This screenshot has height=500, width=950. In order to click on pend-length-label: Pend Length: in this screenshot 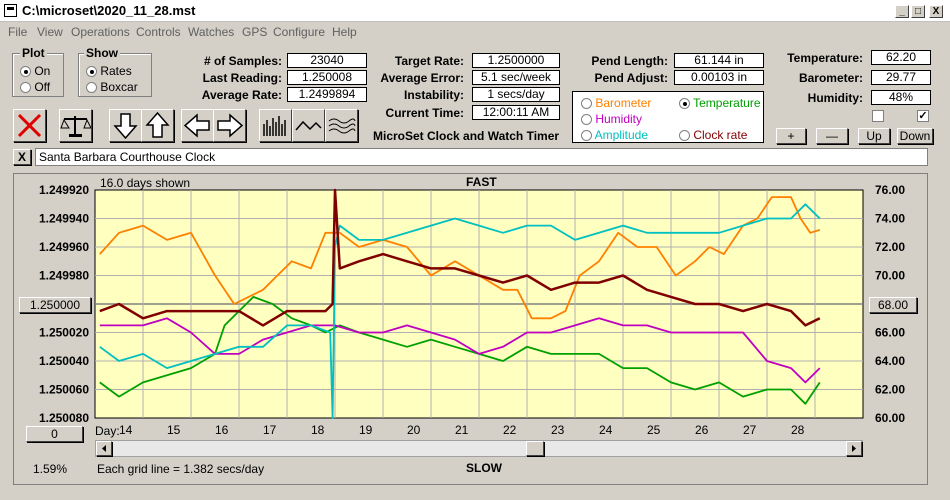, I will do `click(629, 61)`.